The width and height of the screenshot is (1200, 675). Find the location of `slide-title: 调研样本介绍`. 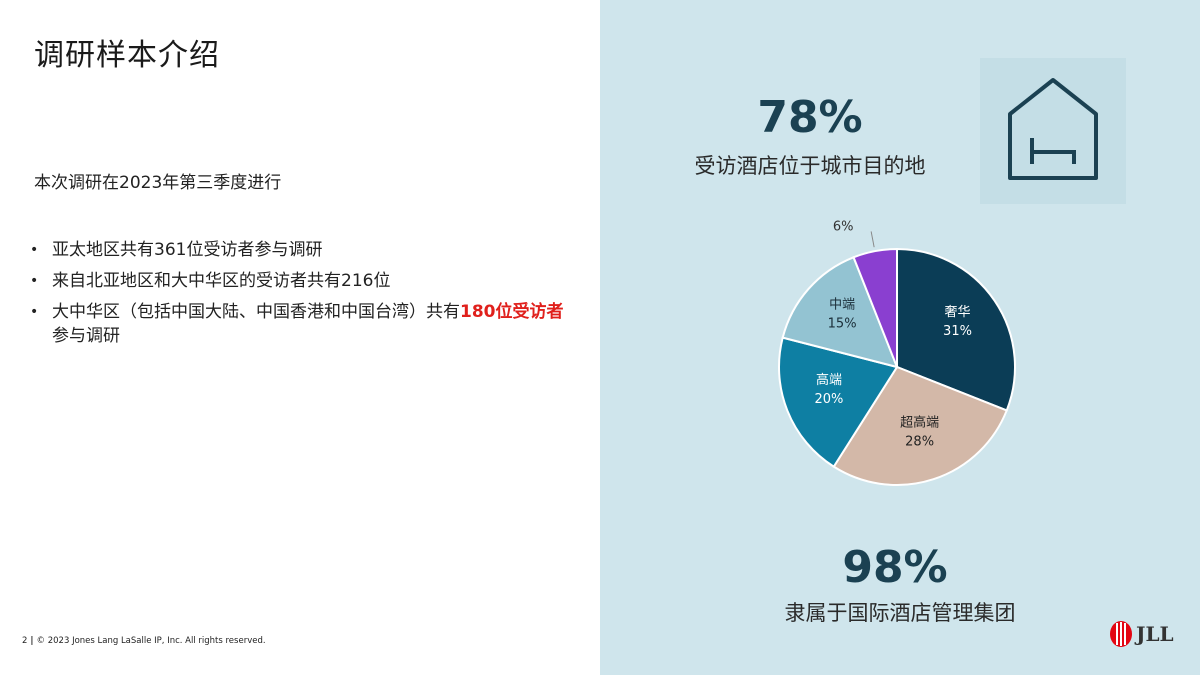

slide-title: 调研样本介绍 is located at coordinates (127, 55).